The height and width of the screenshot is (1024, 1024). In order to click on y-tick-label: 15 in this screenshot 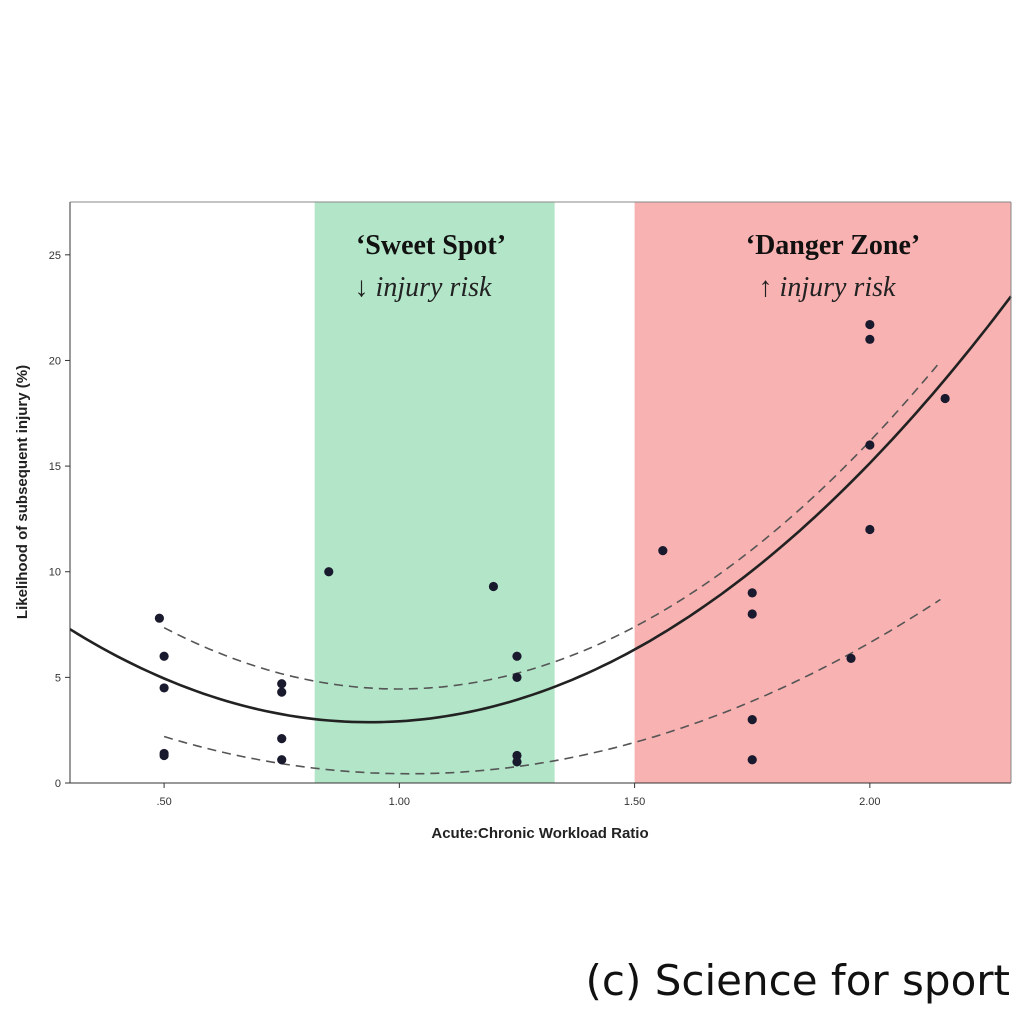, I will do `click(55, 467)`.